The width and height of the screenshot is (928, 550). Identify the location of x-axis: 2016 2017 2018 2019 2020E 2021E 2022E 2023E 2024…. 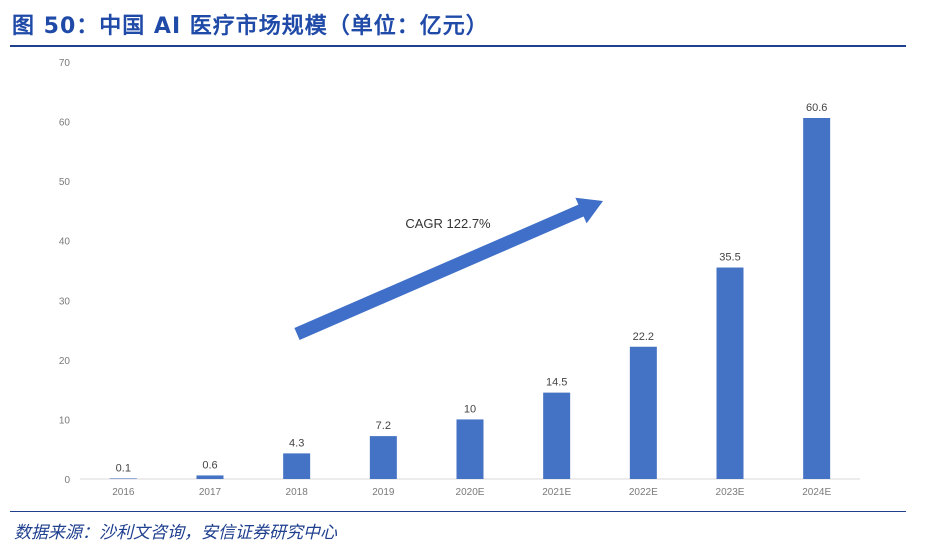
(471, 492).